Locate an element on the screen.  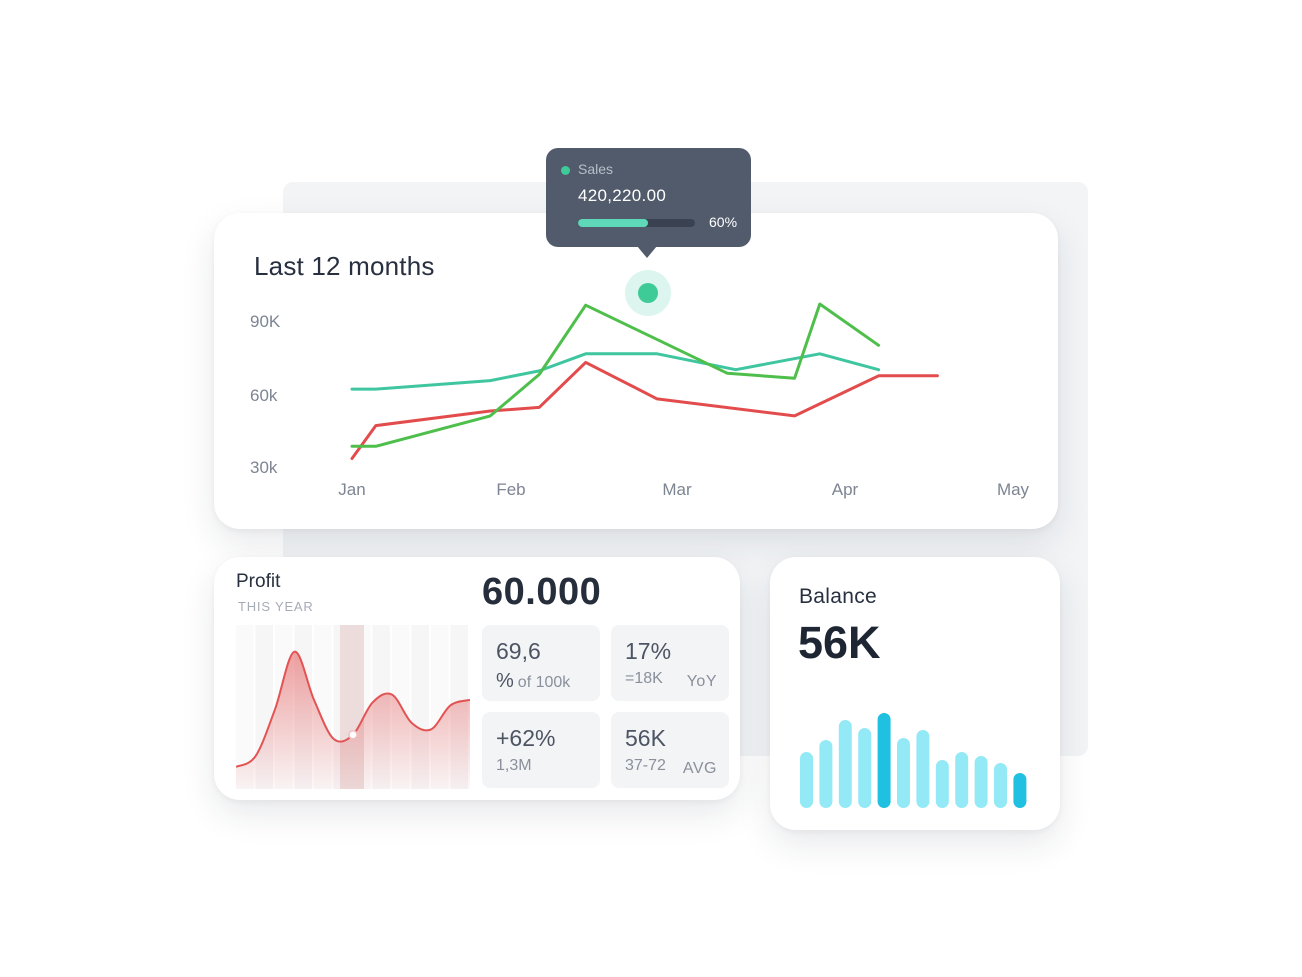
stat-tag: YoY is located at coordinates (701, 681).